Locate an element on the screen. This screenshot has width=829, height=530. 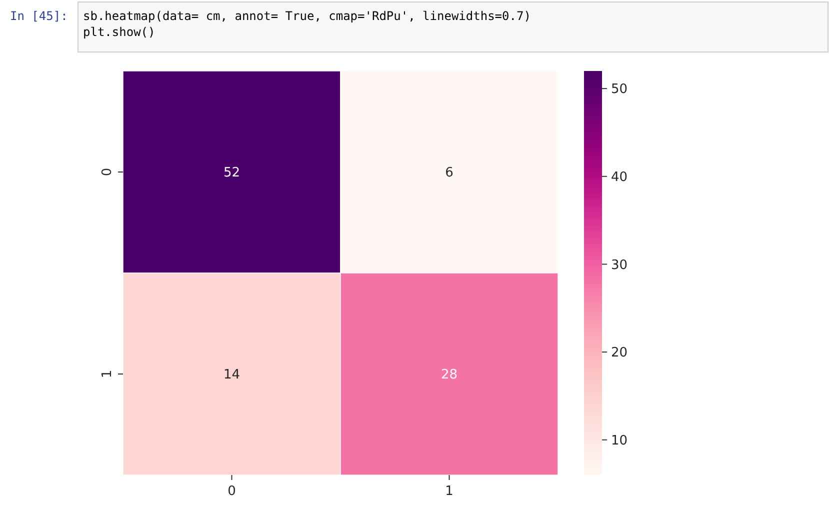
color-bar-label: 30 is located at coordinates (619, 265).